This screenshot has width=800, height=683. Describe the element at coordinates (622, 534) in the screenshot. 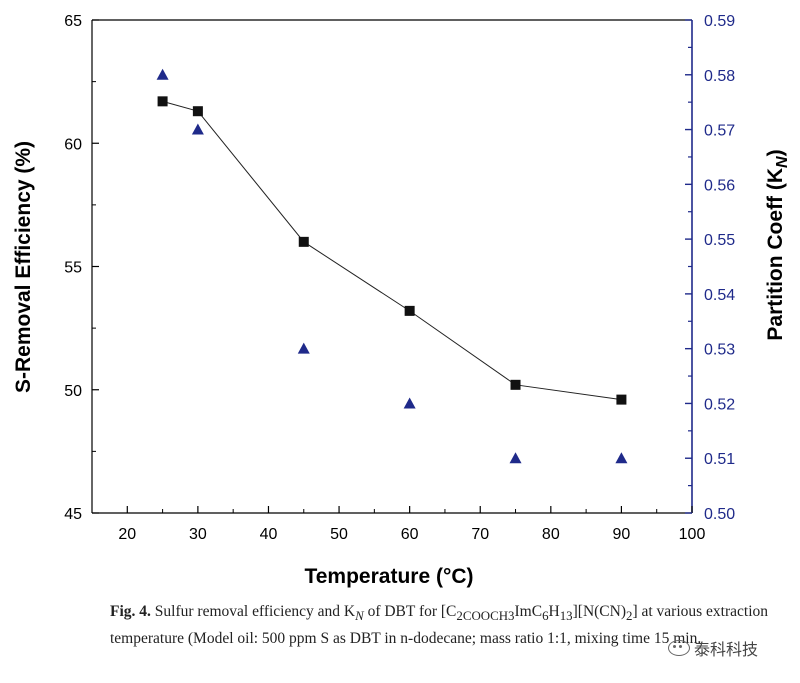

I see `x-tick-label: 90` at that location.